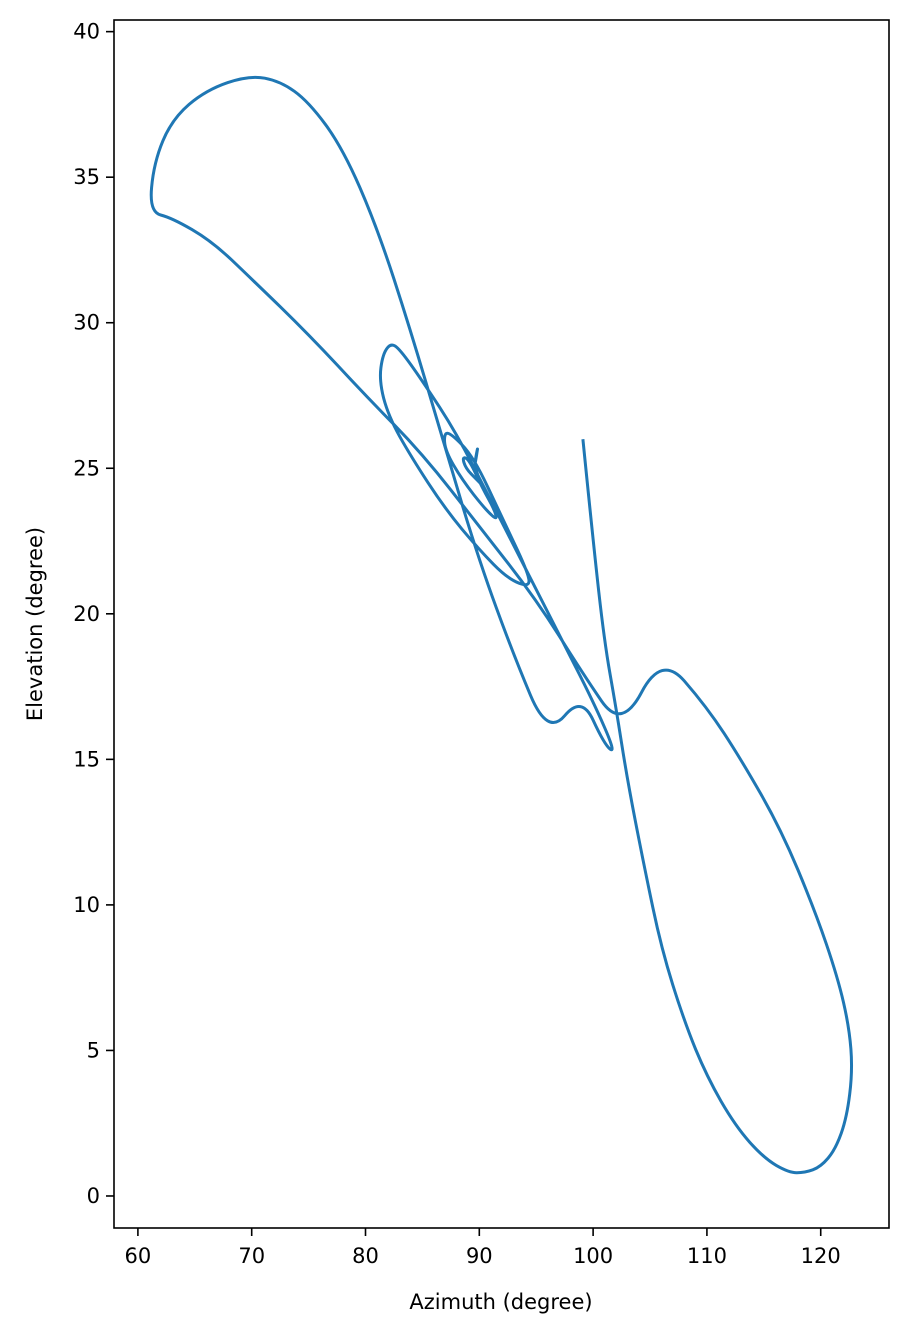 Image resolution: width=908 pixels, height=1336 pixels. What do you see at coordinates (707, 1256) in the screenshot?
I see `x-tick-label: 110` at bounding box center [707, 1256].